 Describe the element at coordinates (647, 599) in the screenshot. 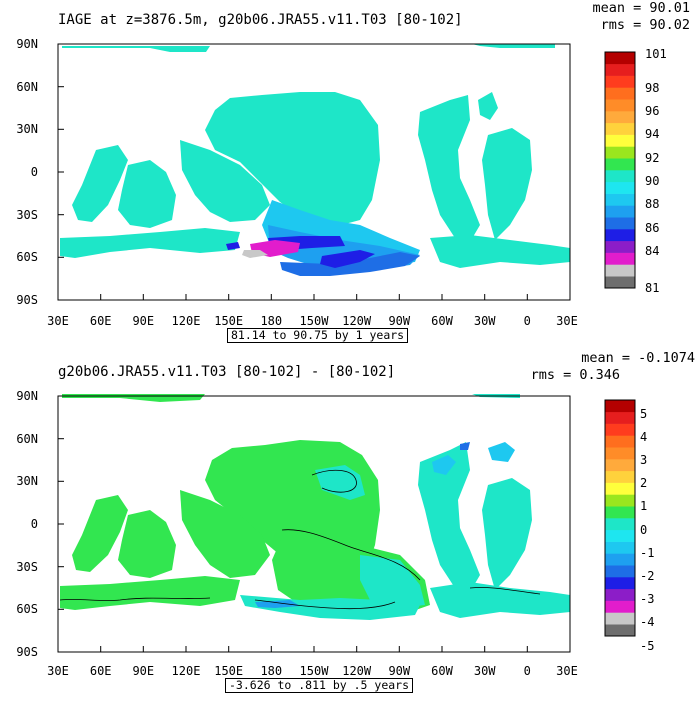

I see `colorbar-label: -3` at that location.